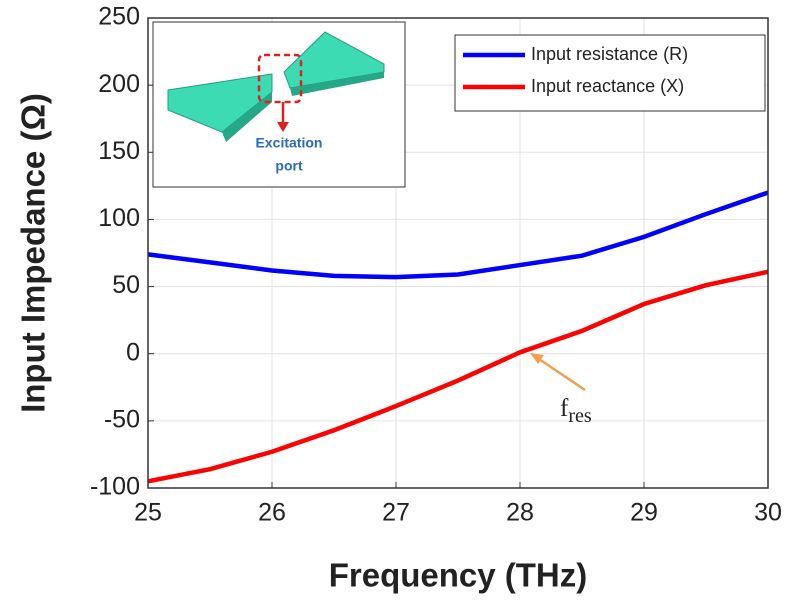 This screenshot has height=600, width=788. Describe the element at coordinates (115, 487) in the screenshot. I see `y-tick-label: -100` at that location.